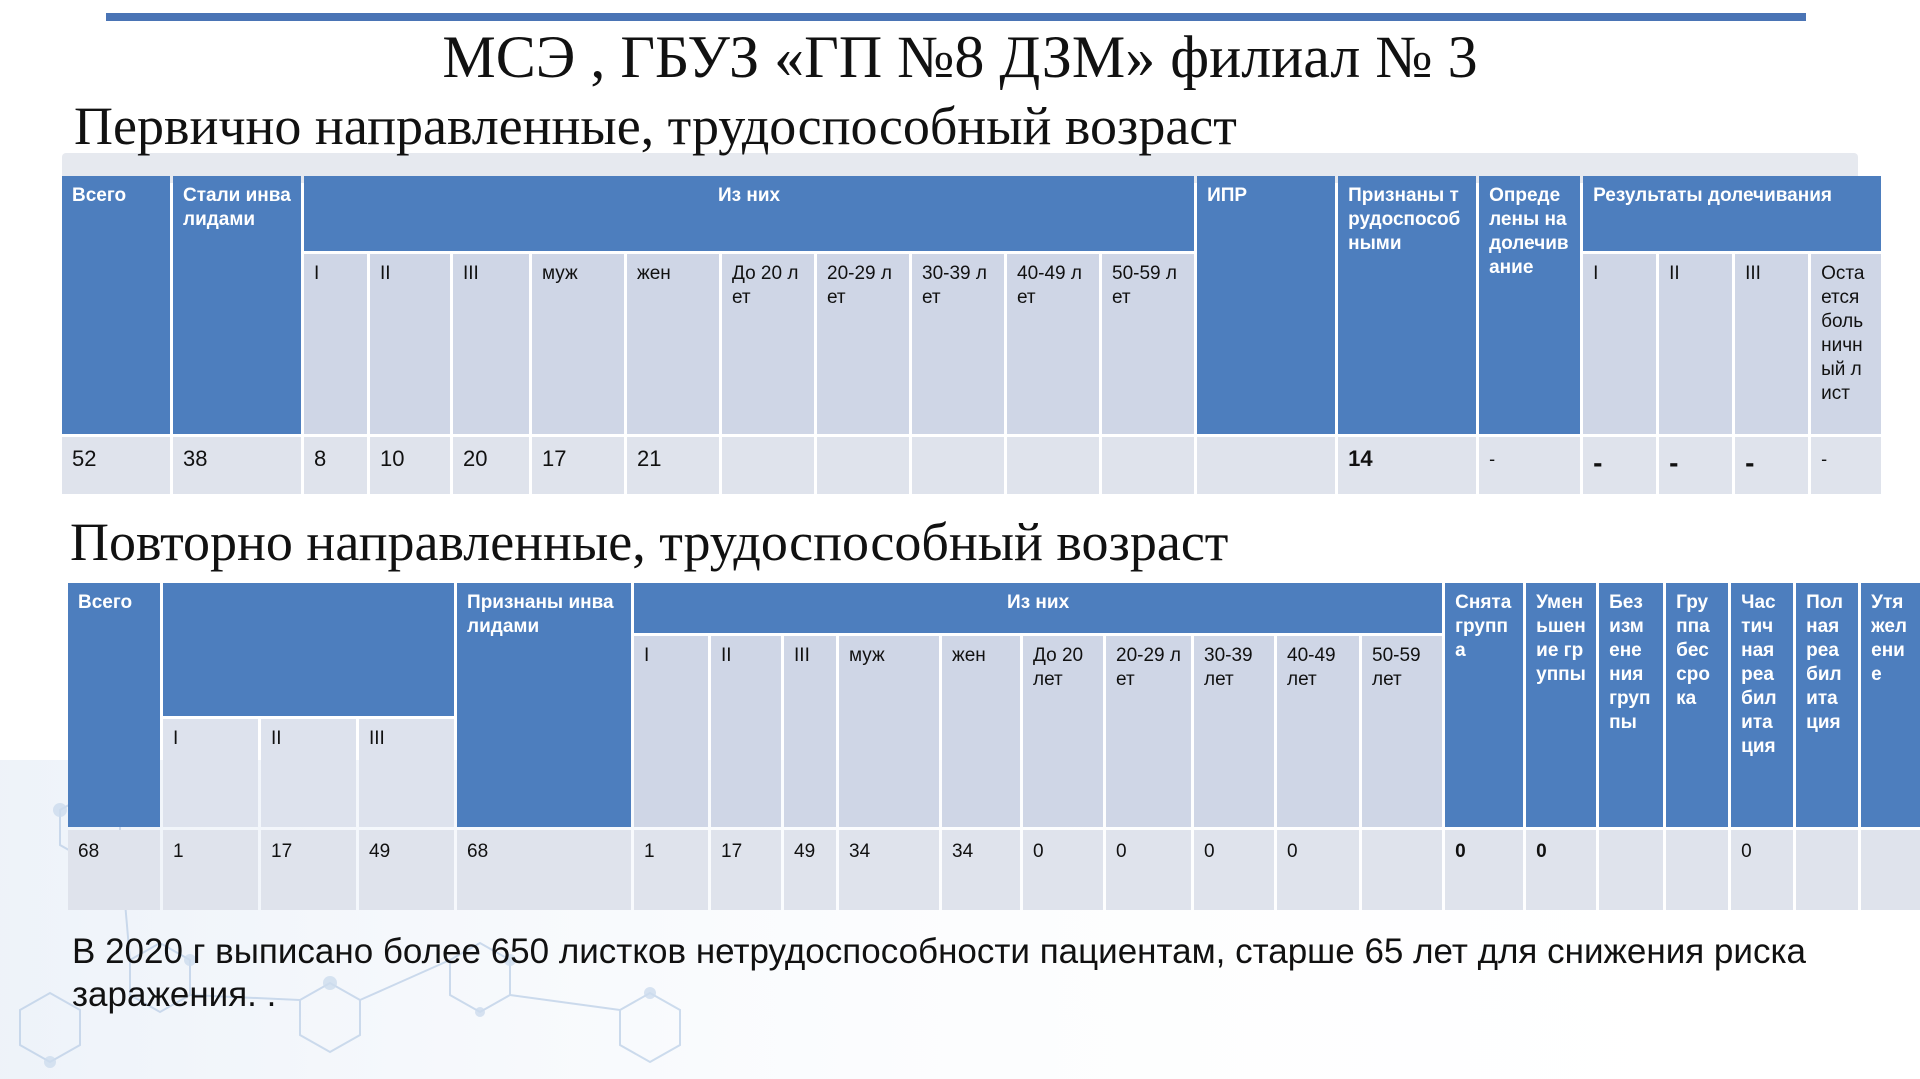 The image size is (1920, 1079). What do you see at coordinates (116, 465) in the screenshot?
I see `value-total: 52` at bounding box center [116, 465].